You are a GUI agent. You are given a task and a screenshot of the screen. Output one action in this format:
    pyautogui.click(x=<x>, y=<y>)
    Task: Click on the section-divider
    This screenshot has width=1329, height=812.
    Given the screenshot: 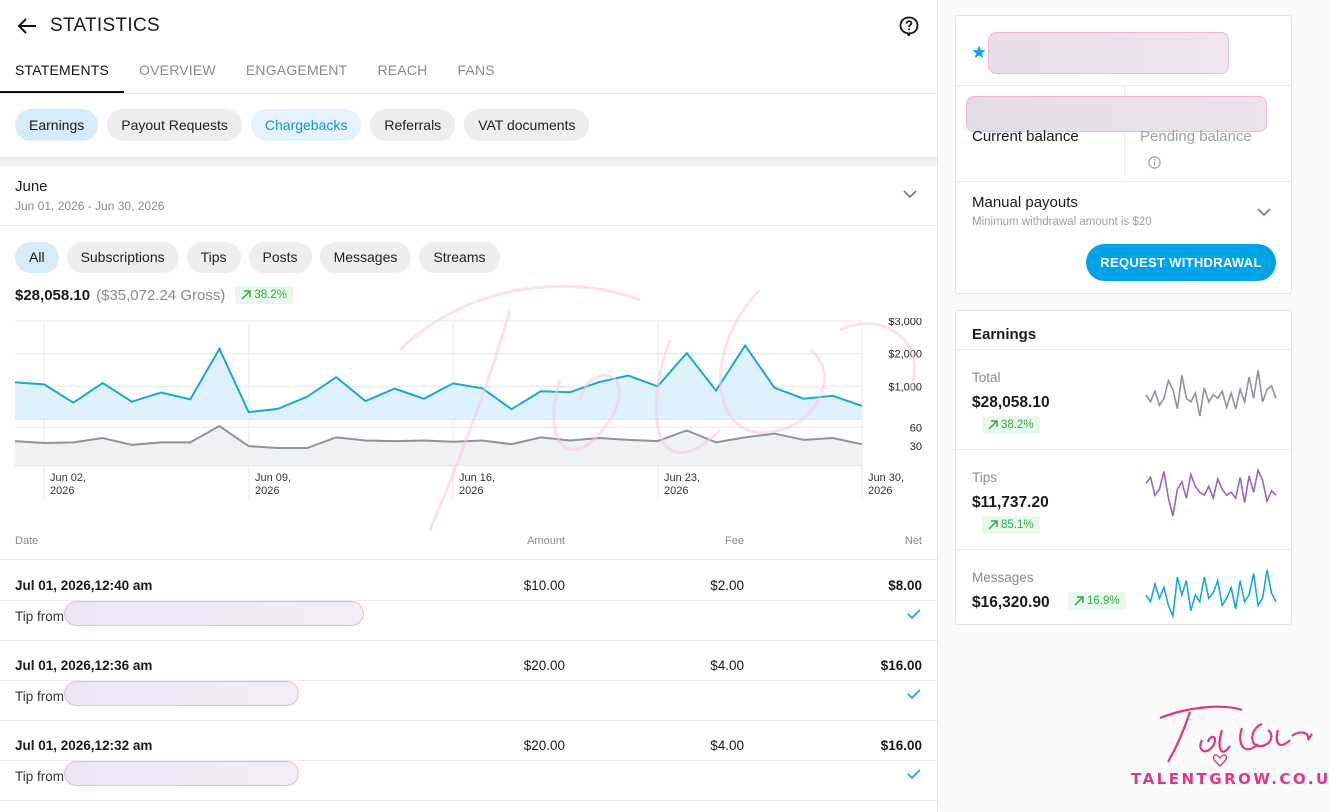 What is the action you would take?
    pyautogui.click(x=468, y=161)
    